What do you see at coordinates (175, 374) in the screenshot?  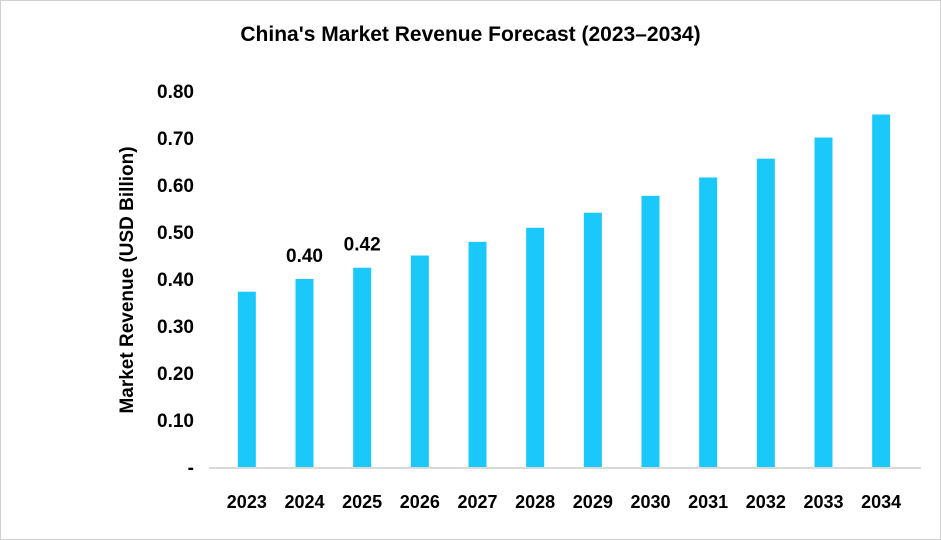 I see `y-tick-label: 0.20` at bounding box center [175, 374].